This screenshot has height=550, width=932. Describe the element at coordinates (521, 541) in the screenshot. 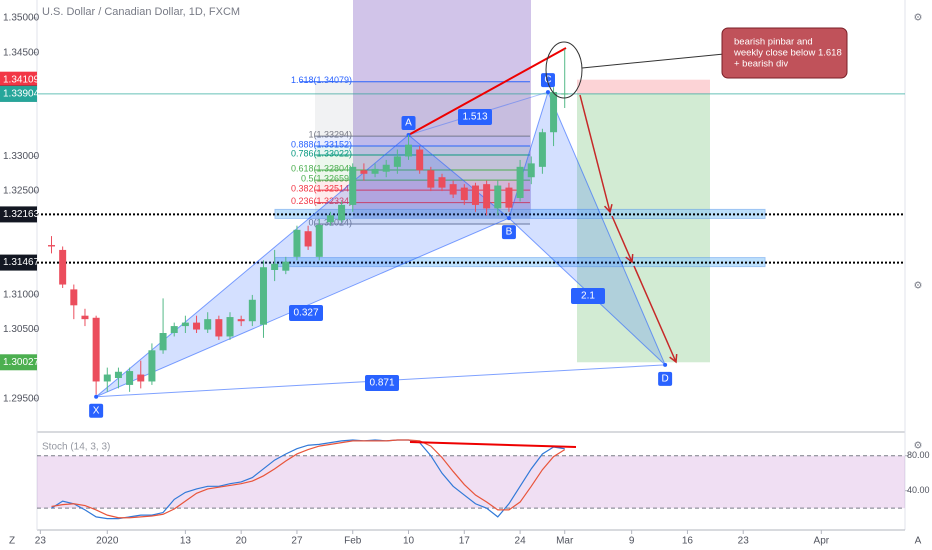

I see `x-tick-label: 24` at that location.